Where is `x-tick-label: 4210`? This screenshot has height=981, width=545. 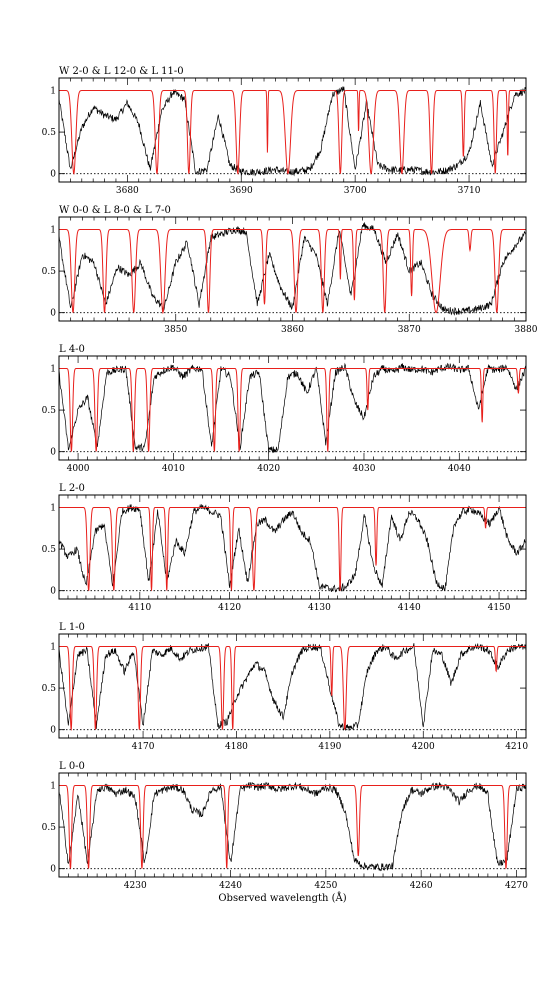 x-tick-label: 4210 is located at coordinates (516, 747).